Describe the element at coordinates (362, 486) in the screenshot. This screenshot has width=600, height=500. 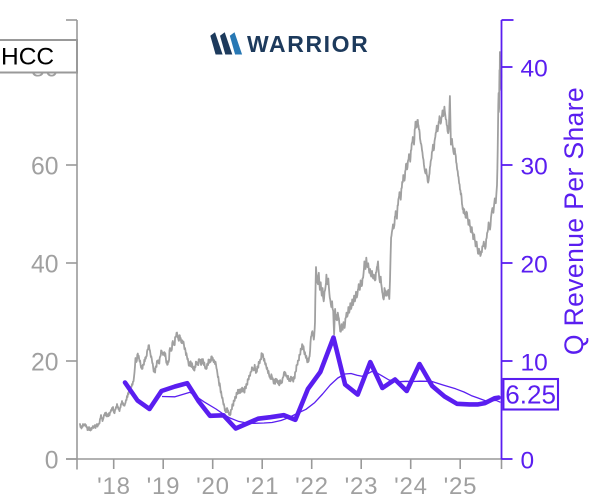
I see `svg-text: '23` at that location.